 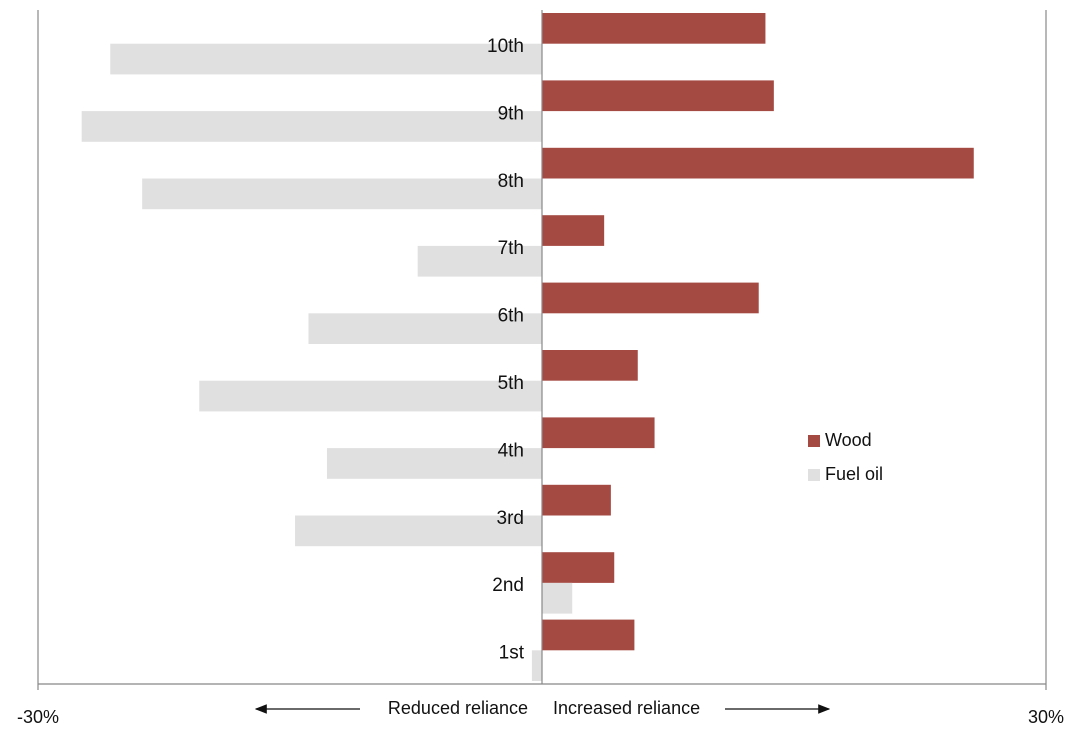 What do you see at coordinates (511, 113) in the screenshot?
I see `y-tick-label: 9th` at bounding box center [511, 113].